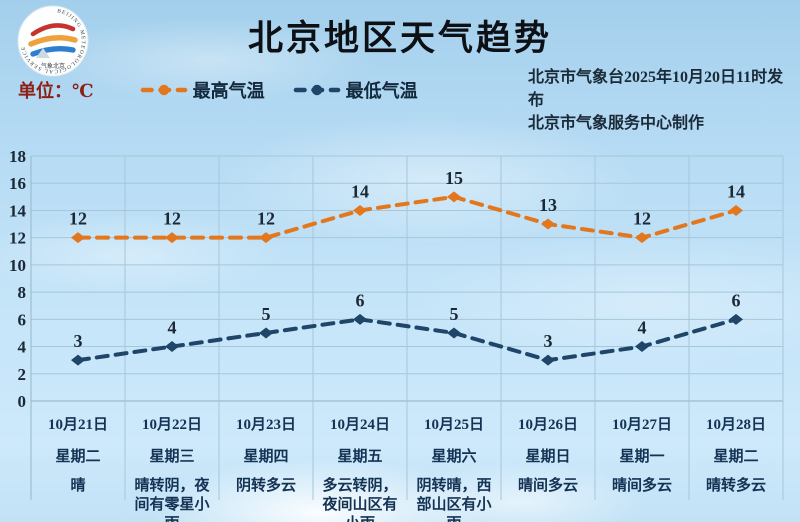  I want to click on day-date: 10月27日, so click(641, 425).